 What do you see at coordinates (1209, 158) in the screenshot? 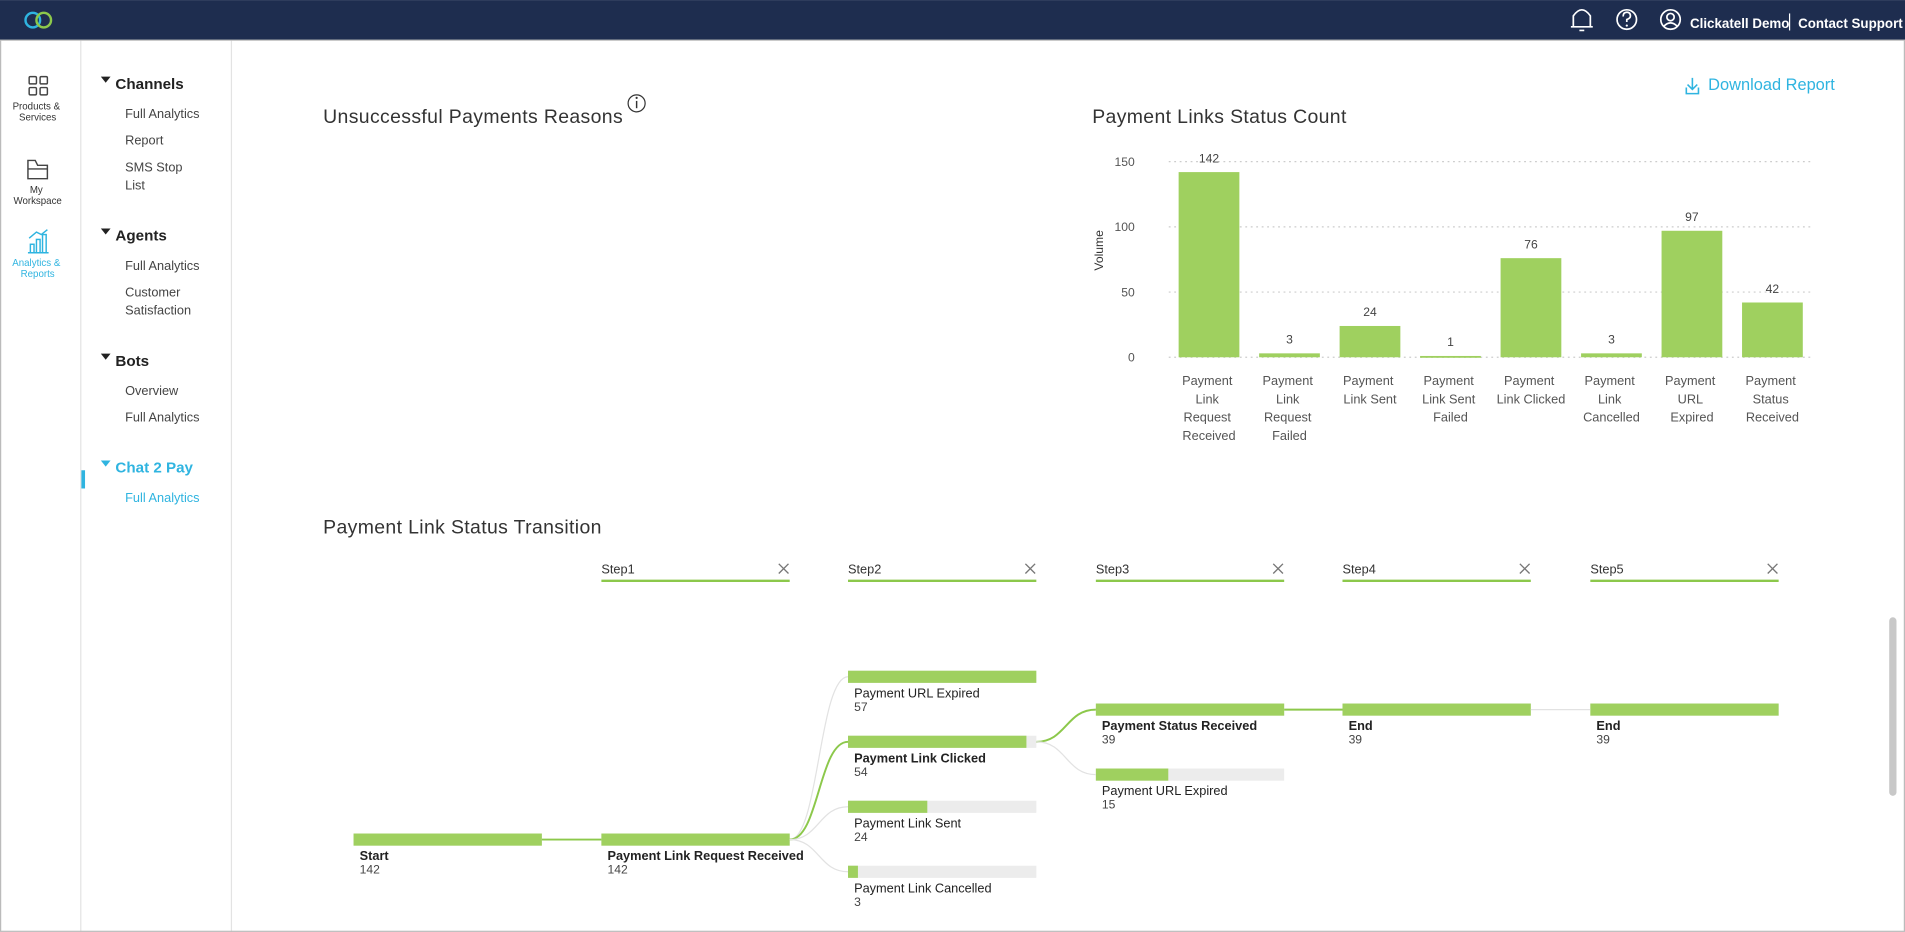
I see `data-label: 142` at bounding box center [1209, 158].